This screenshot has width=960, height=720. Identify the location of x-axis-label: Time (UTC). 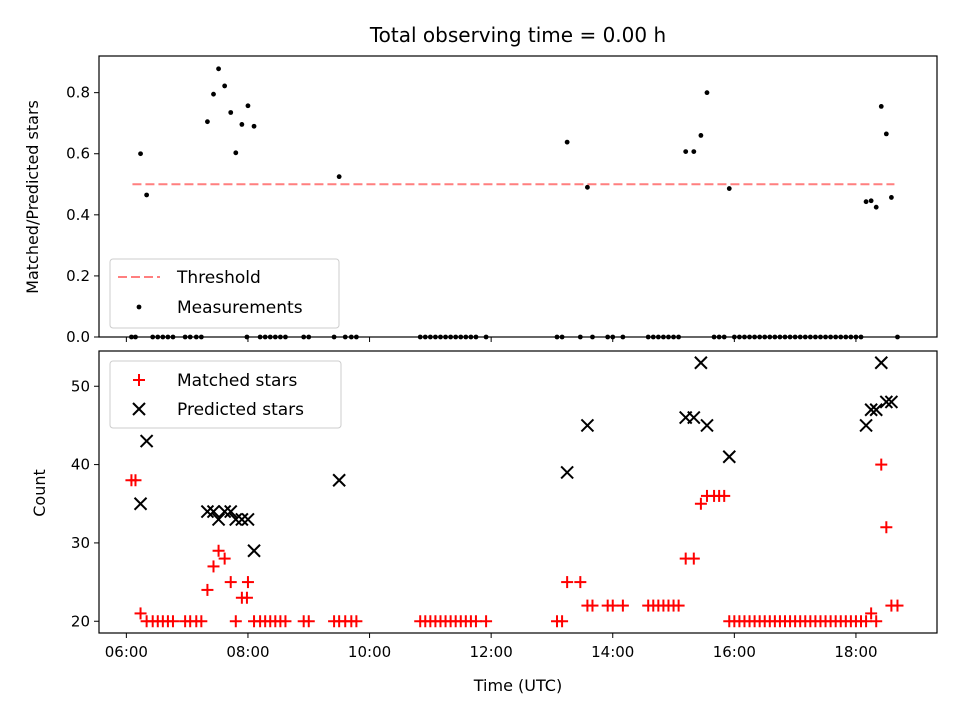
(517, 685).